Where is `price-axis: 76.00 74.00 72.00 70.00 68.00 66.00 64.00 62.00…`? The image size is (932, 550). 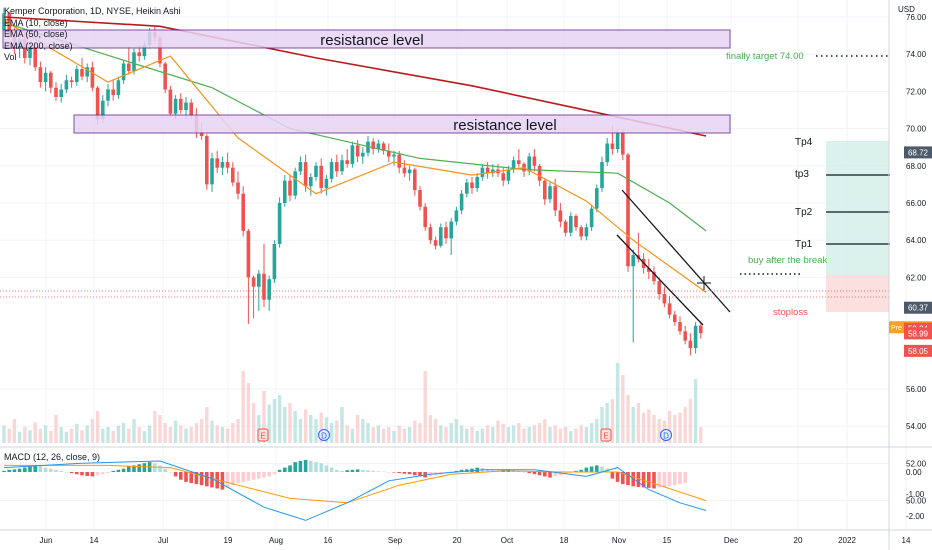 price-axis: 76.00 74.00 72.00 70.00 68.00 66.00 64.00 62.00… is located at coordinates (916, 259).